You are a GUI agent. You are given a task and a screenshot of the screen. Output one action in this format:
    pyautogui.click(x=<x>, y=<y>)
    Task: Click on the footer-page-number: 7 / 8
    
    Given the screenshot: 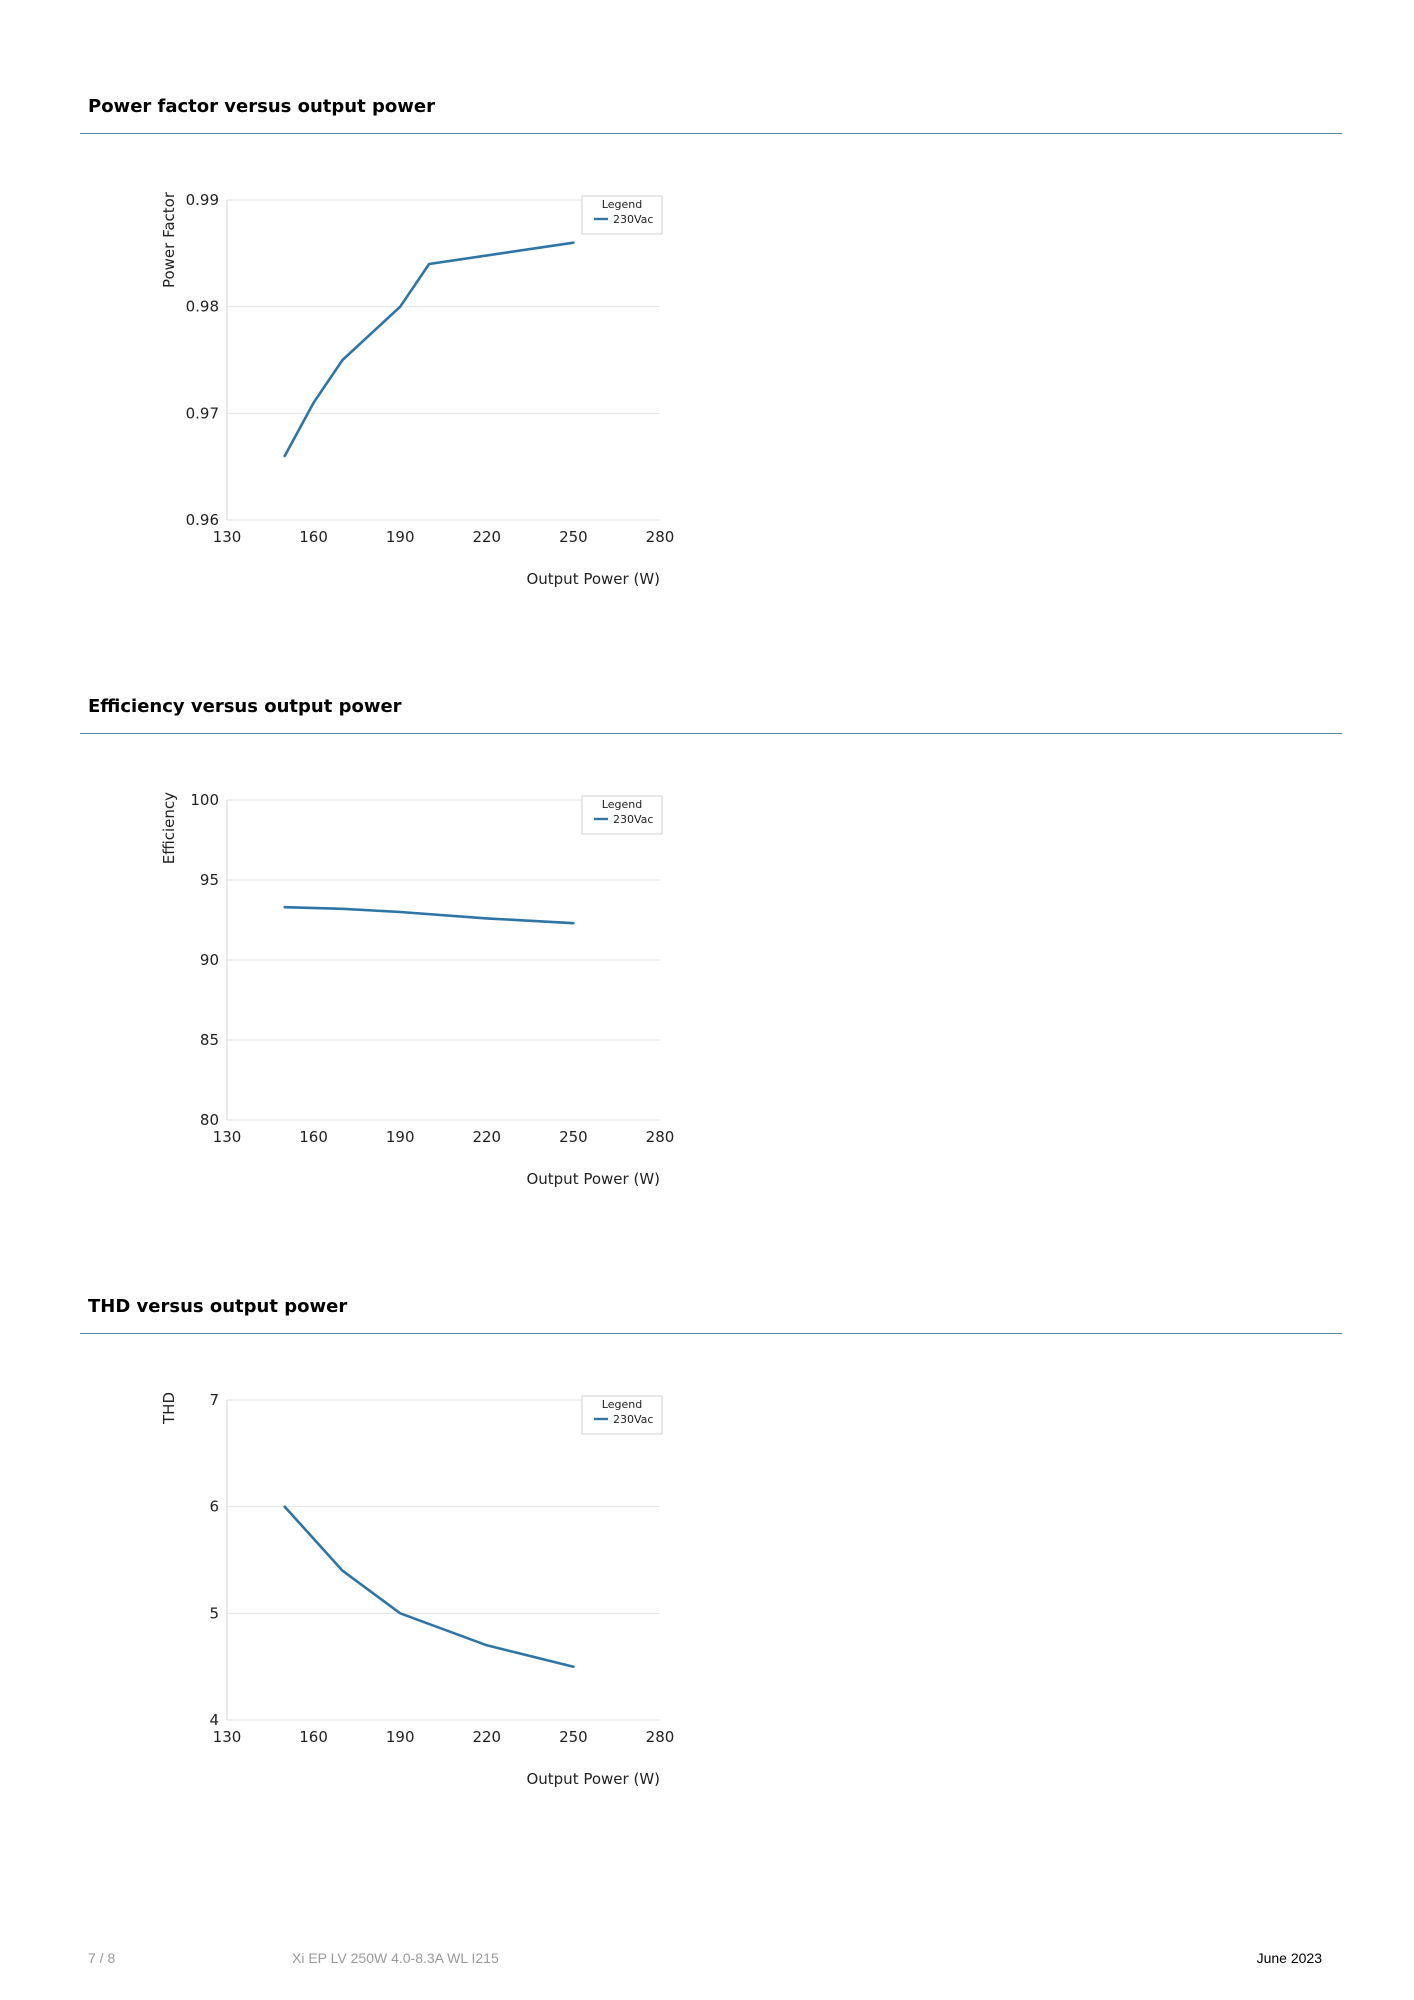 What is the action you would take?
    pyautogui.click(x=102, y=1958)
    